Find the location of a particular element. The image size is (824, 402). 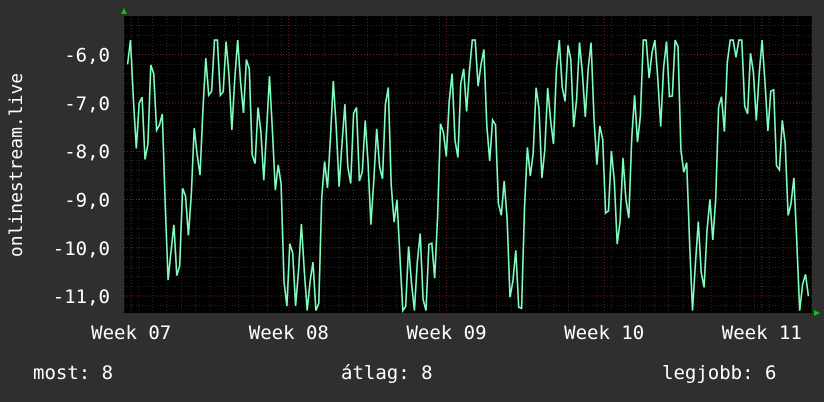

x-axis: Week 07 Week 08 Week 09 Week 10 Week 11 is located at coordinates (446, 333).